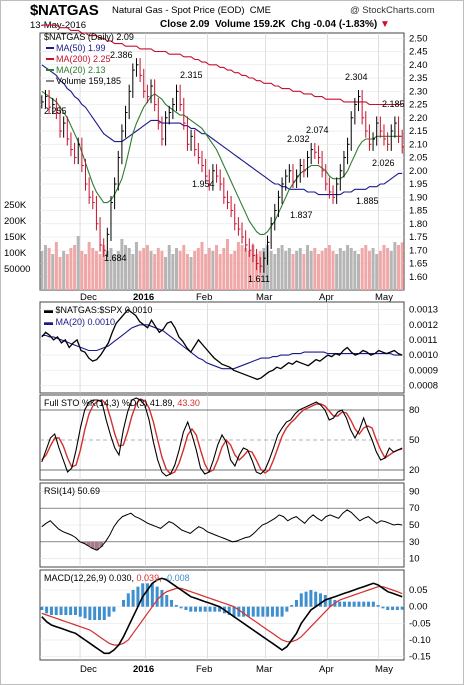 This screenshot has height=685, width=464. What do you see at coordinates (418, 91) in the screenshot?
I see `price-y-tick-label: 2.30` at bounding box center [418, 91].